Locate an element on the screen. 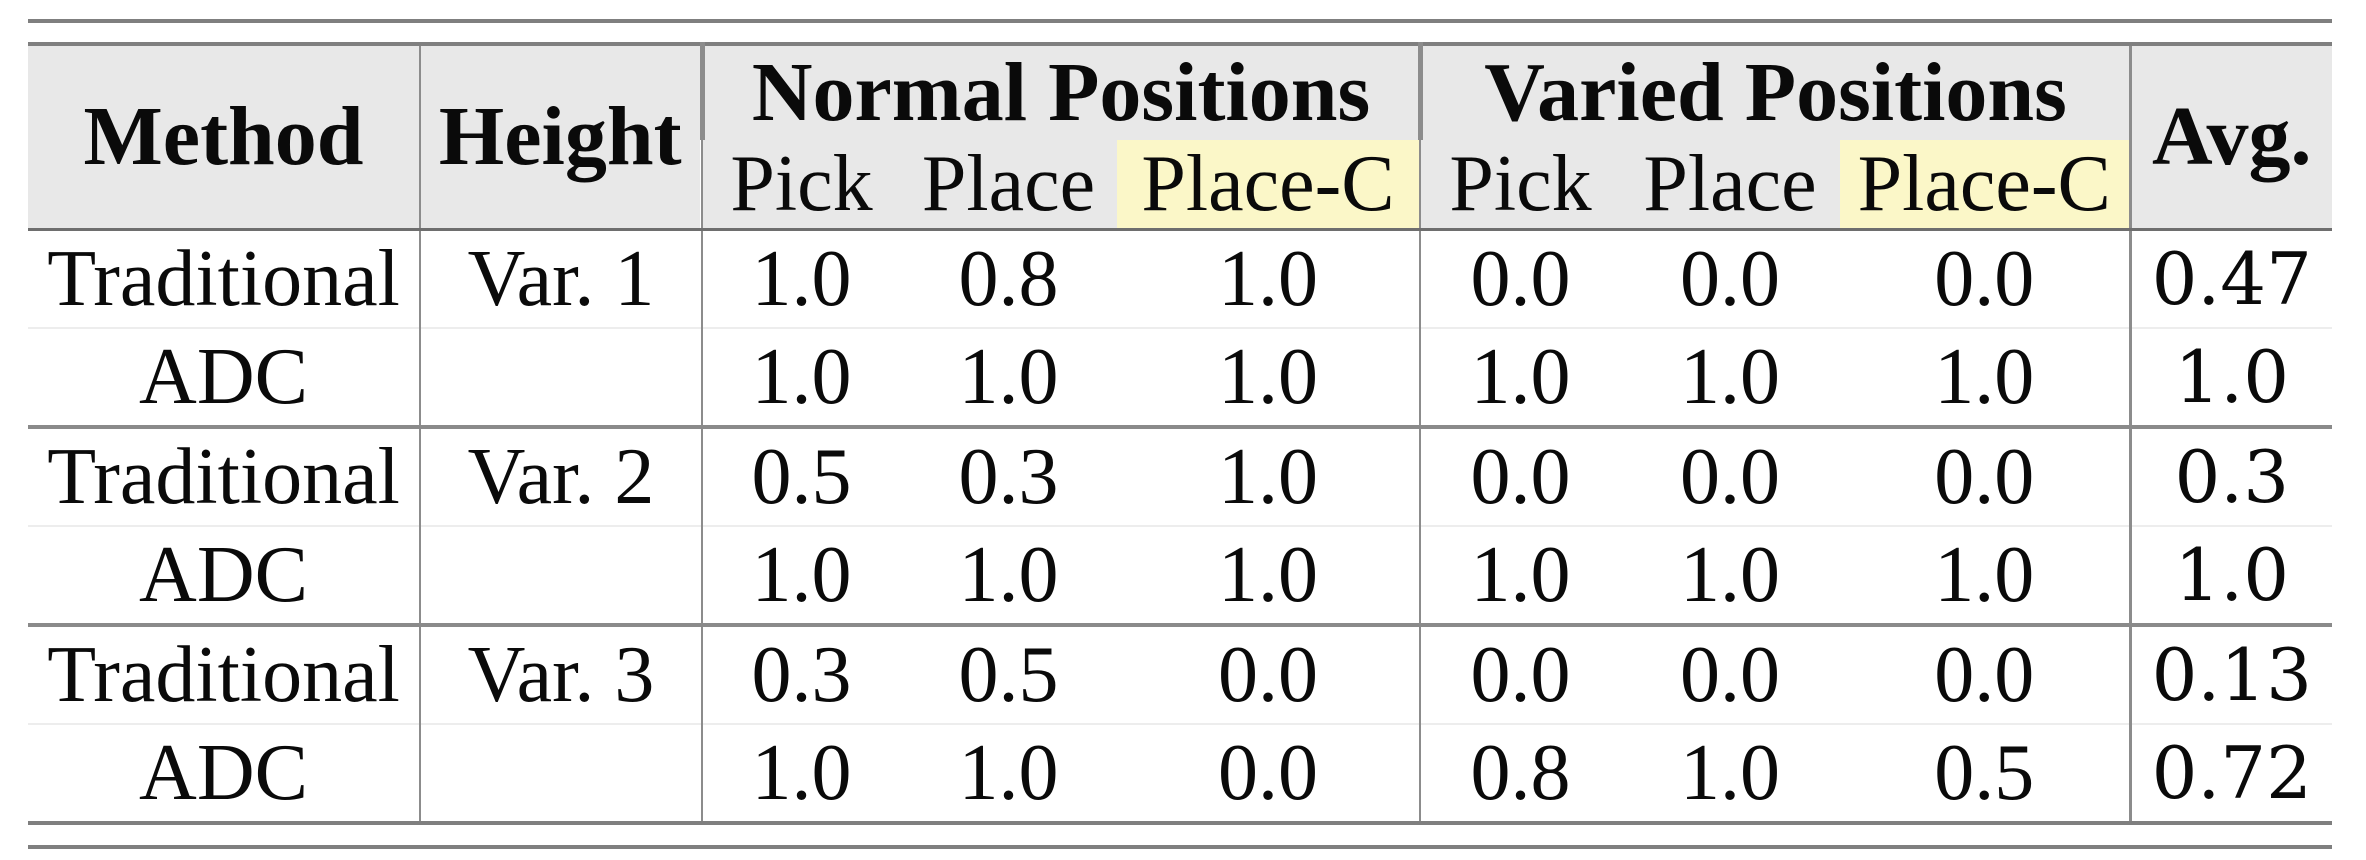 This screenshot has height=860, width=2366. subcol-header-place-normal: Place is located at coordinates (1008, 185).